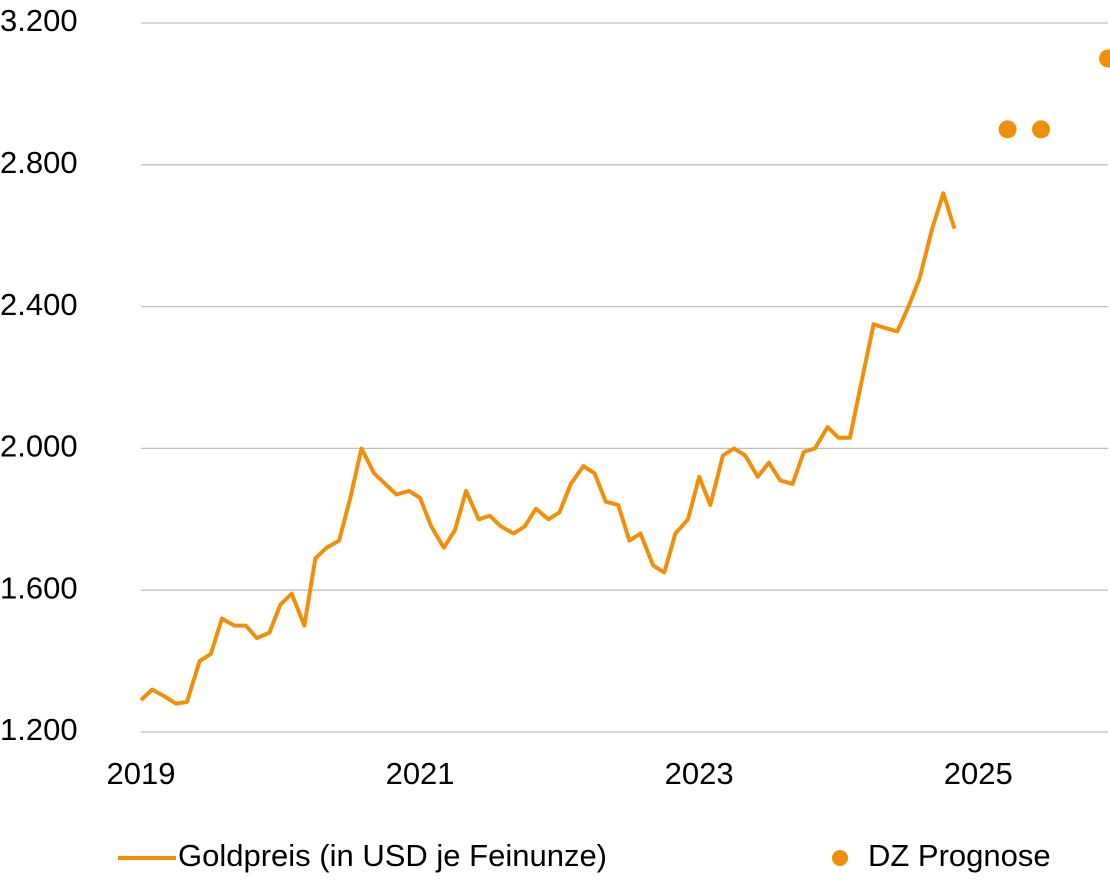 The width and height of the screenshot is (1110, 885). I want to click on y-tick-label: 2.000, so click(39, 446).